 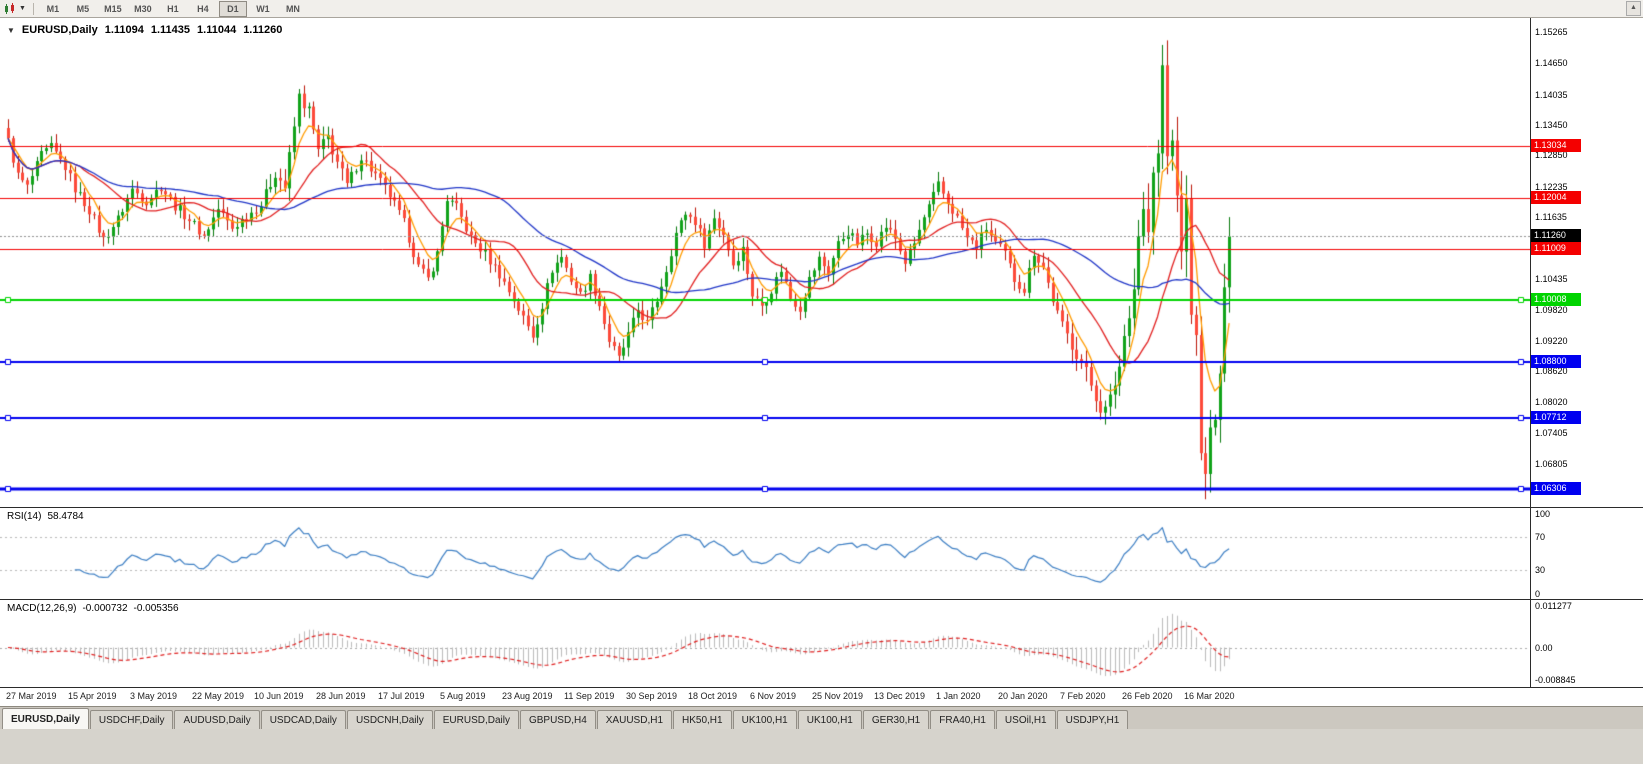 I want to click on period-toolbar: ▼ M1 M5 M15 M30 H1 H4 D1 W1 MN ▲, so click(x=821, y=9).